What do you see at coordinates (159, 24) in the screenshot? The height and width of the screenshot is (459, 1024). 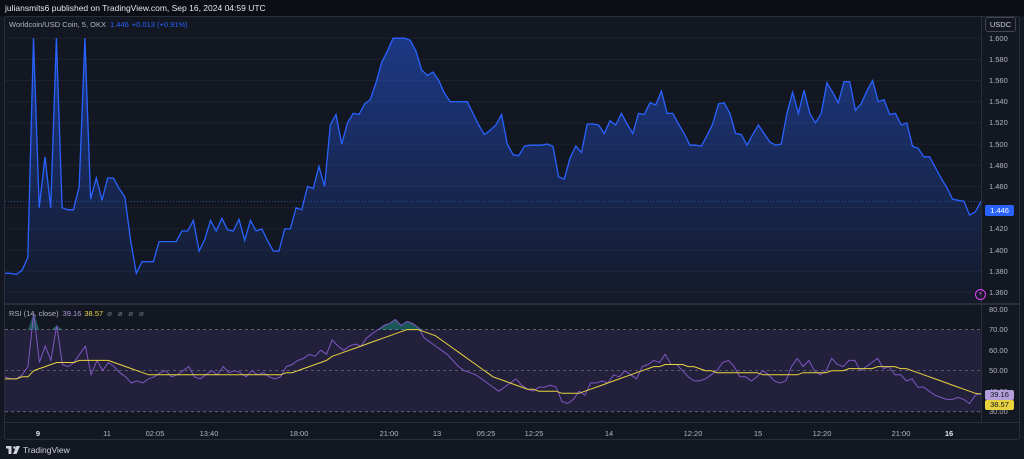 I see `price-change-value: +0.013 (+0.91%)` at bounding box center [159, 24].